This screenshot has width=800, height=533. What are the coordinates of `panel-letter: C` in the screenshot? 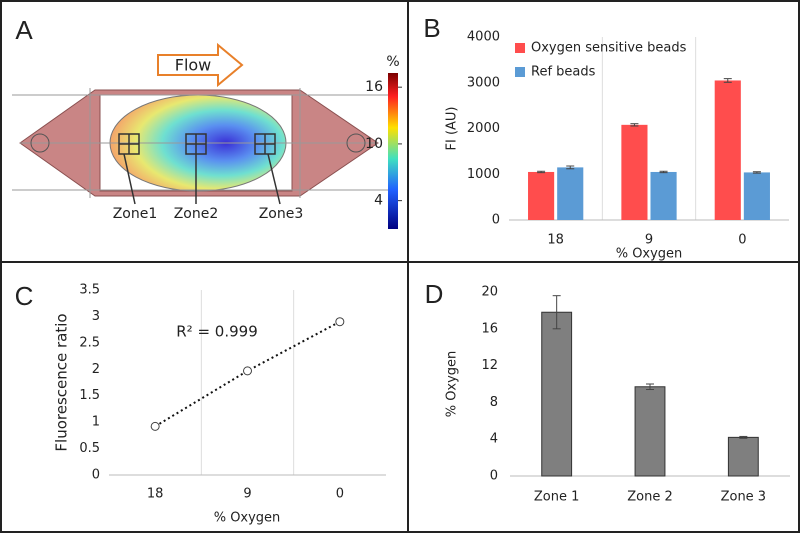 It's located at (24, 296).